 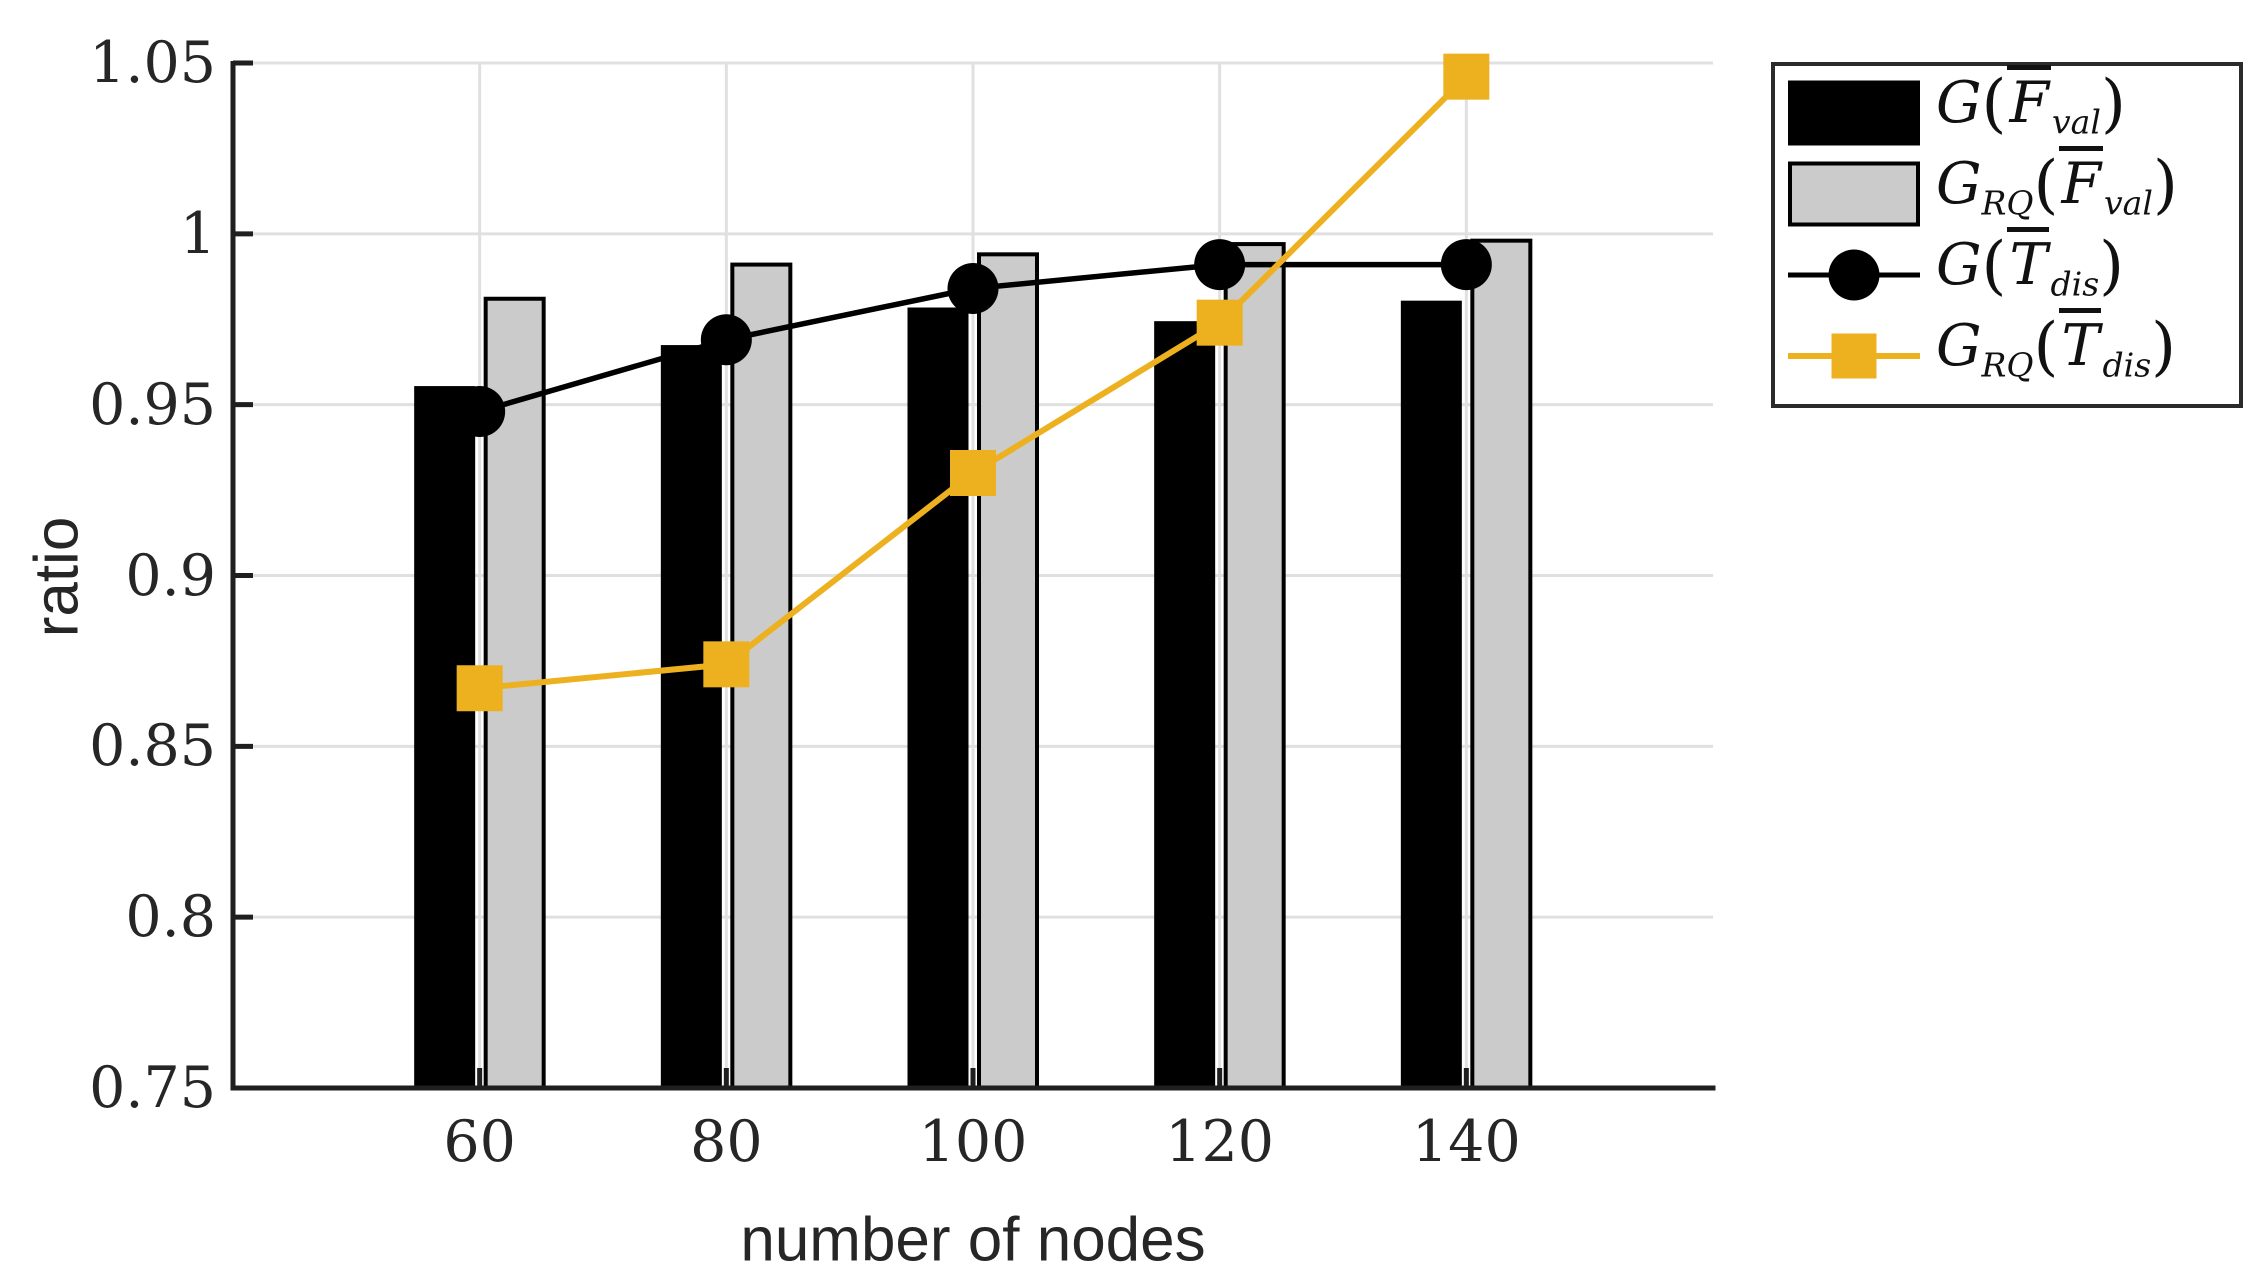 What do you see at coordinates (170, 575) in the screenshot?
I see `y-tick-label: 0.9` at bounding box center [170, 575].